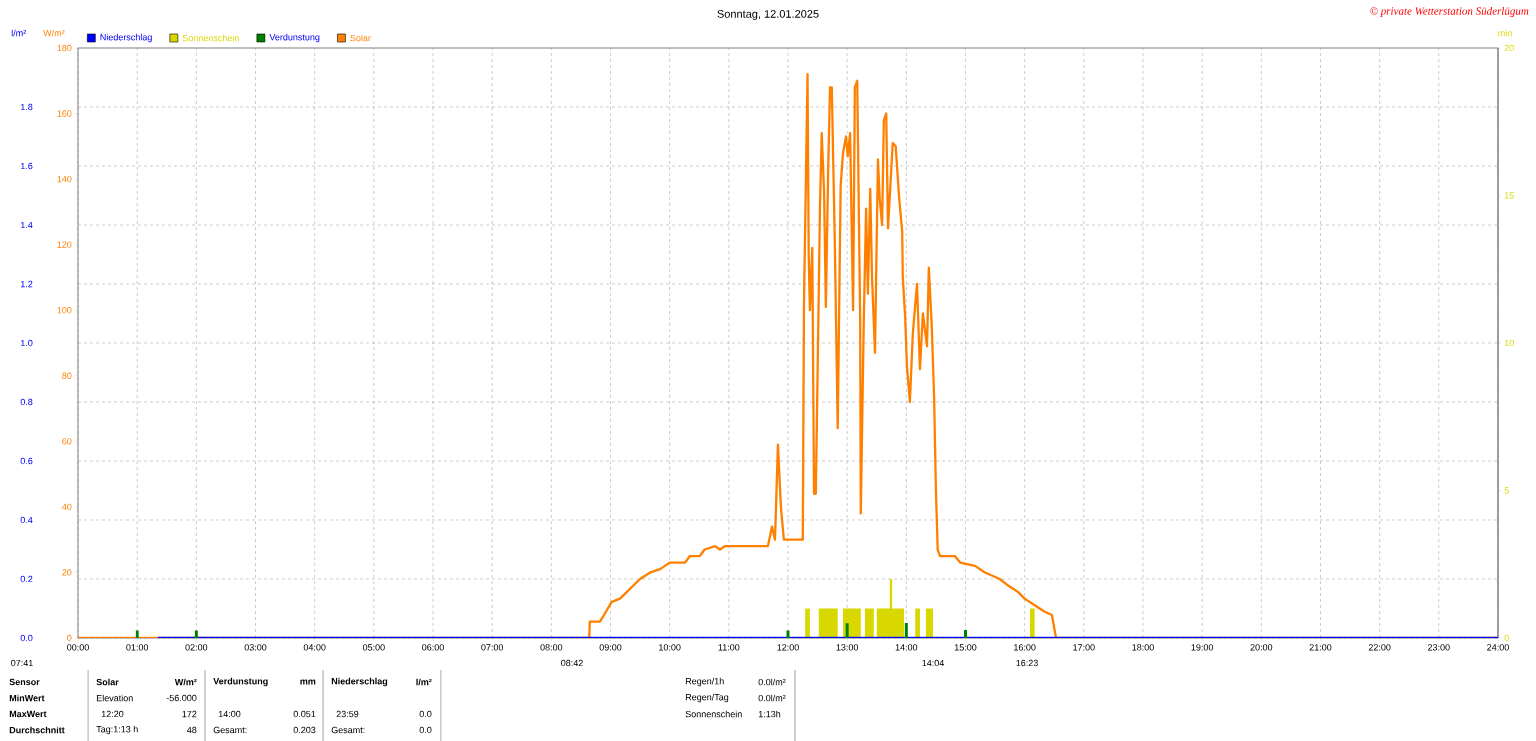  I want to click on x-tick-label: 23:00, so click(1439, 647).